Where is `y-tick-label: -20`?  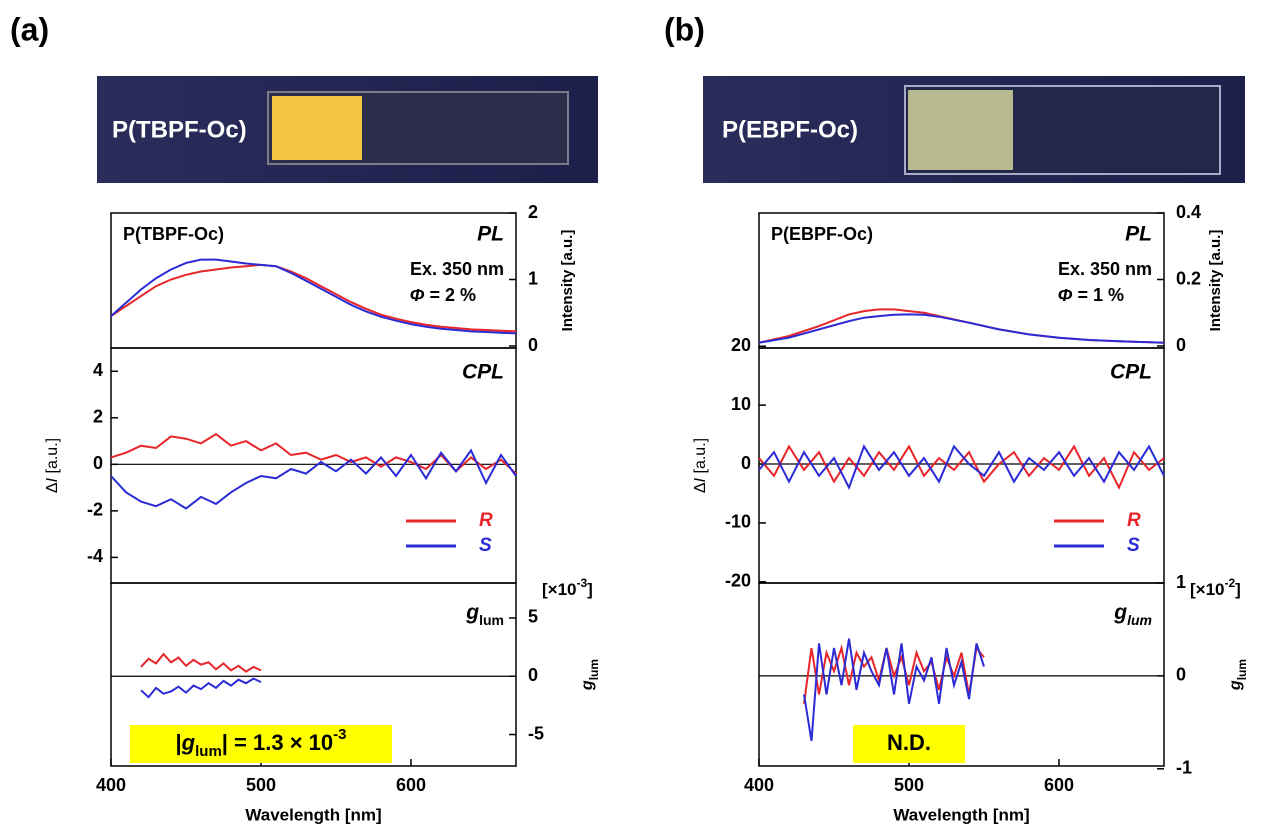
y-tick-label: -20 is located at coordinates (738, 581).